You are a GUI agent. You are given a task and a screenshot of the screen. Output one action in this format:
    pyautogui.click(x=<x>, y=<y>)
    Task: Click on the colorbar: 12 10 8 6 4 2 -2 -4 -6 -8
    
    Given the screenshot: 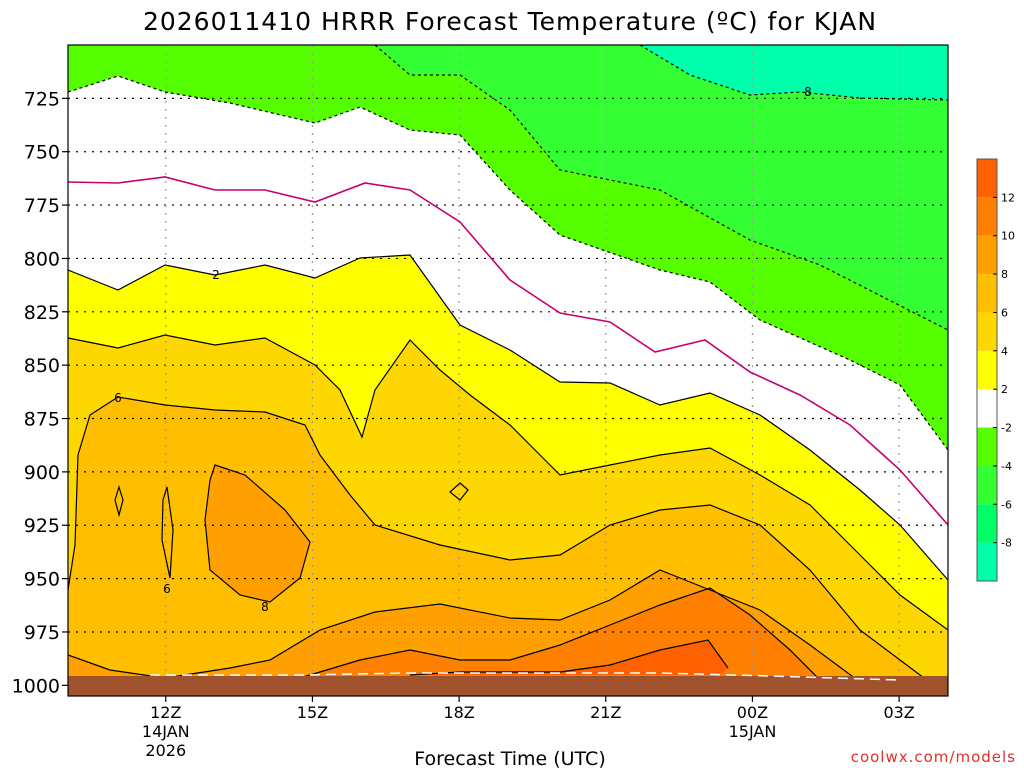 What is the action you would take?
    pyautogui.click(x=995, y=370)
    